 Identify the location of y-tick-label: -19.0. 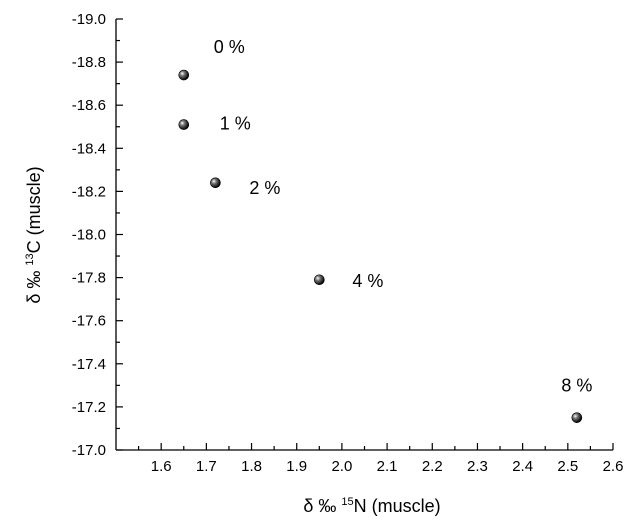
(89, 19).